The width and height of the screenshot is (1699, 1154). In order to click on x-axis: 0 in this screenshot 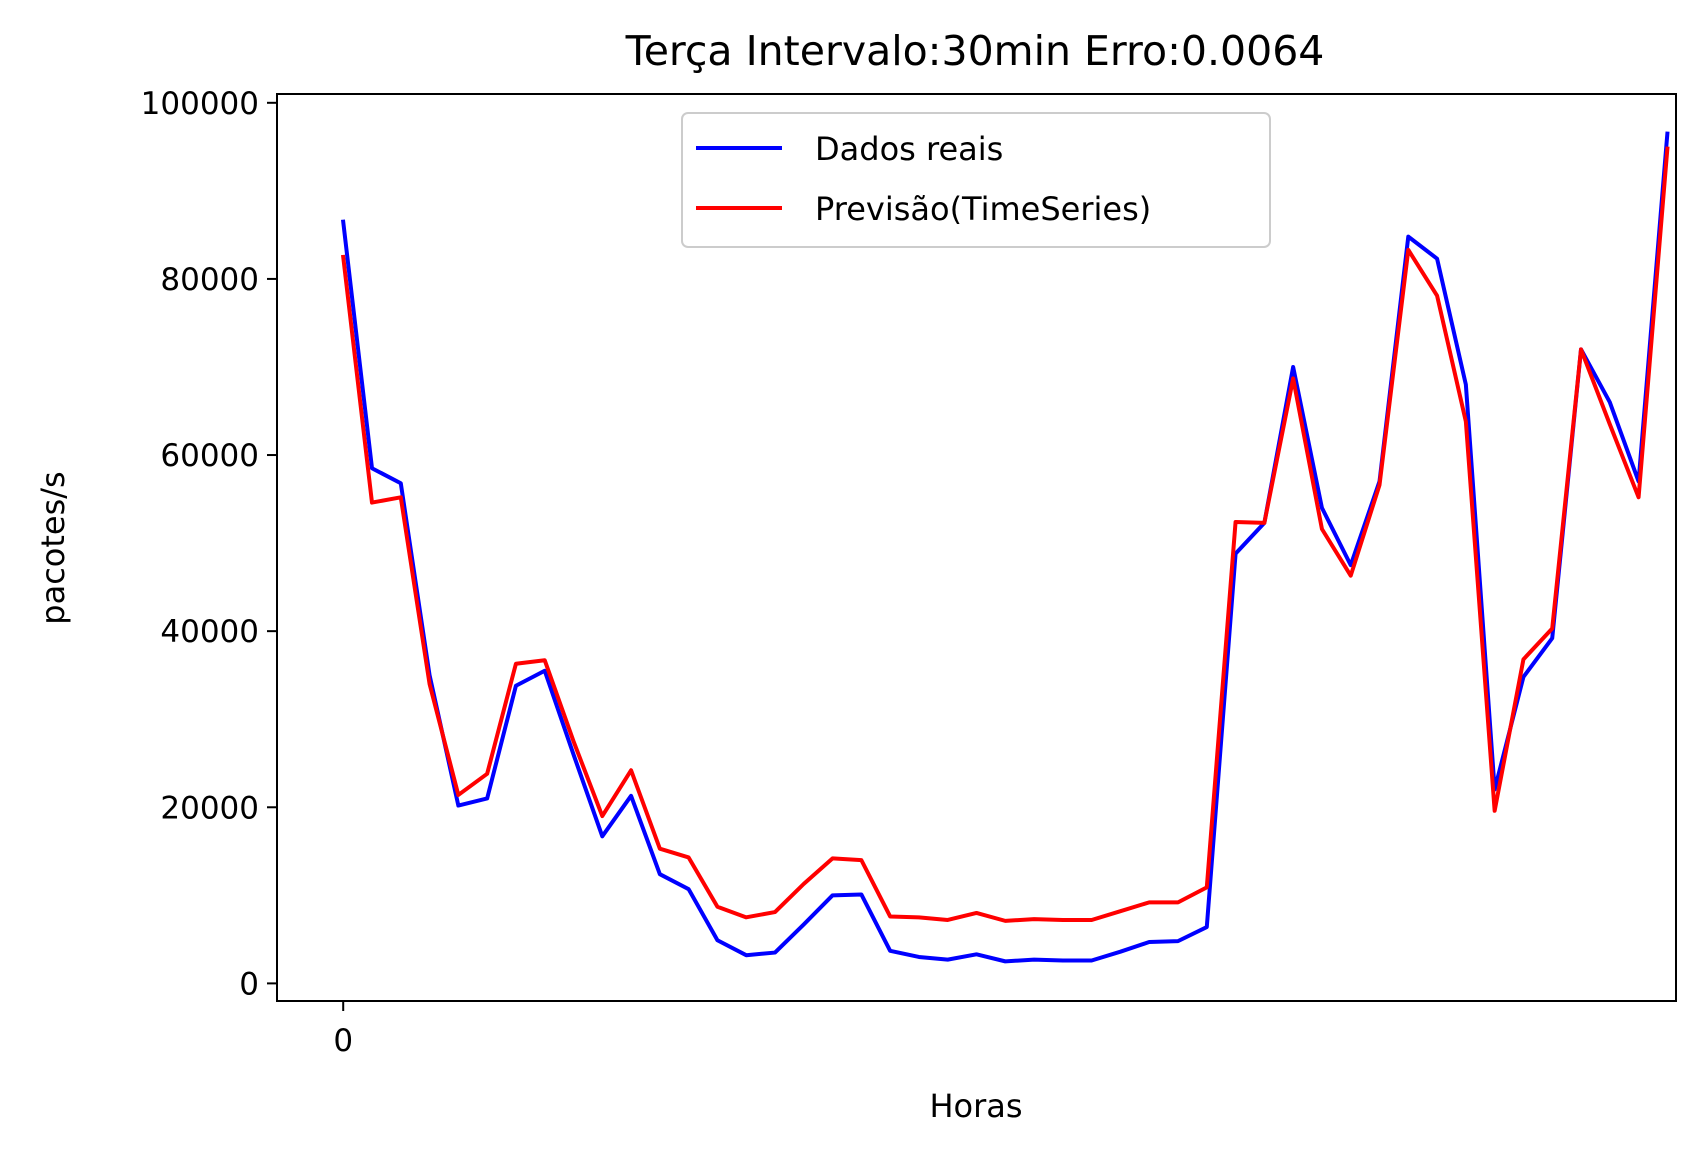, I will do `click(343, 1030)`.